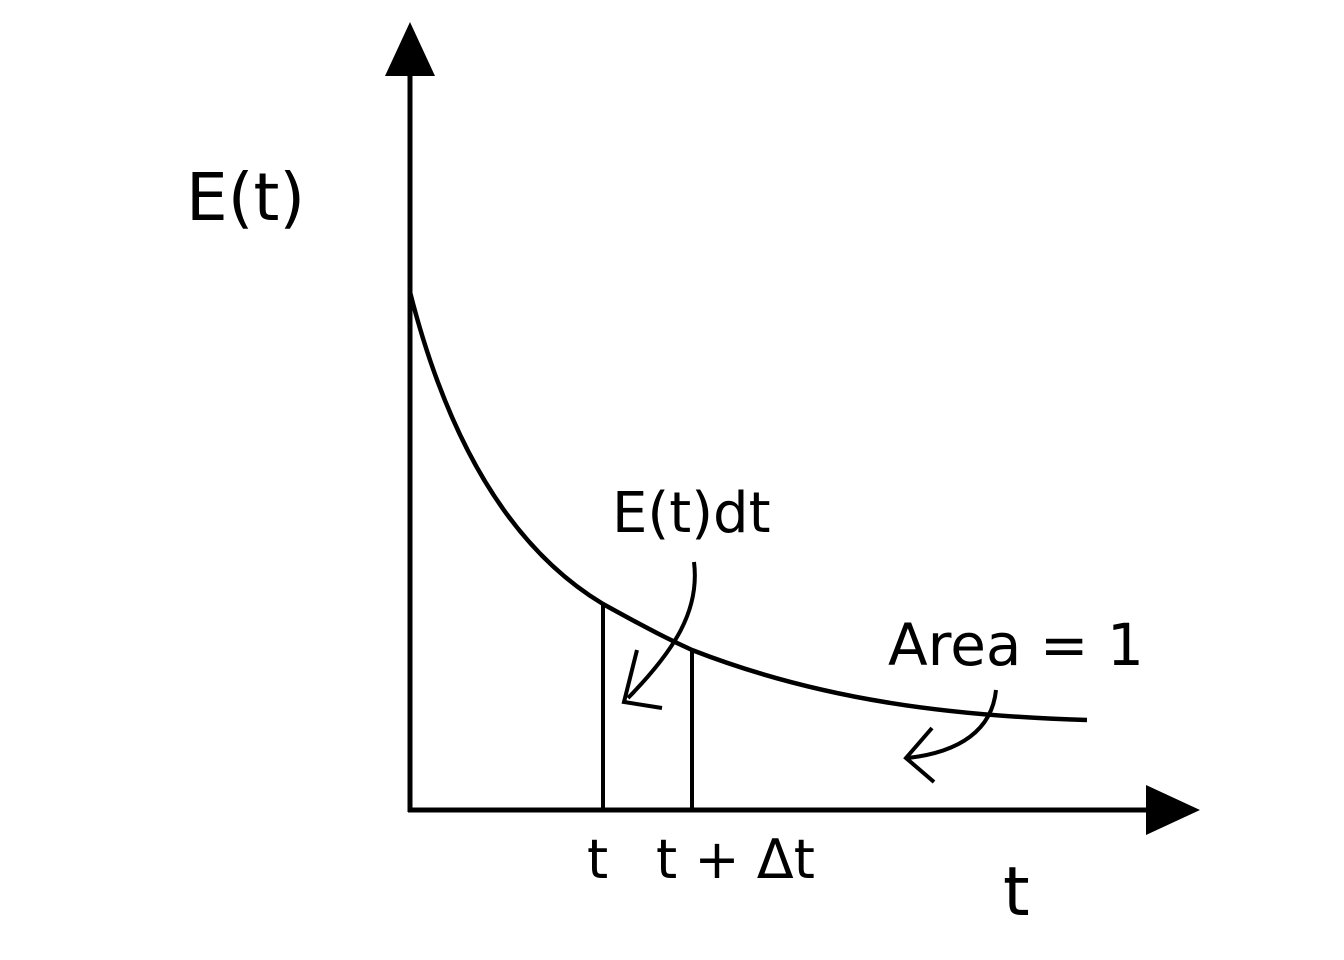 The height and width of the screenshot is (960, 1344). Describe the element at coordinates (1173, 810) in the screenshot. I see `x-axis-arrowhead` at that location.